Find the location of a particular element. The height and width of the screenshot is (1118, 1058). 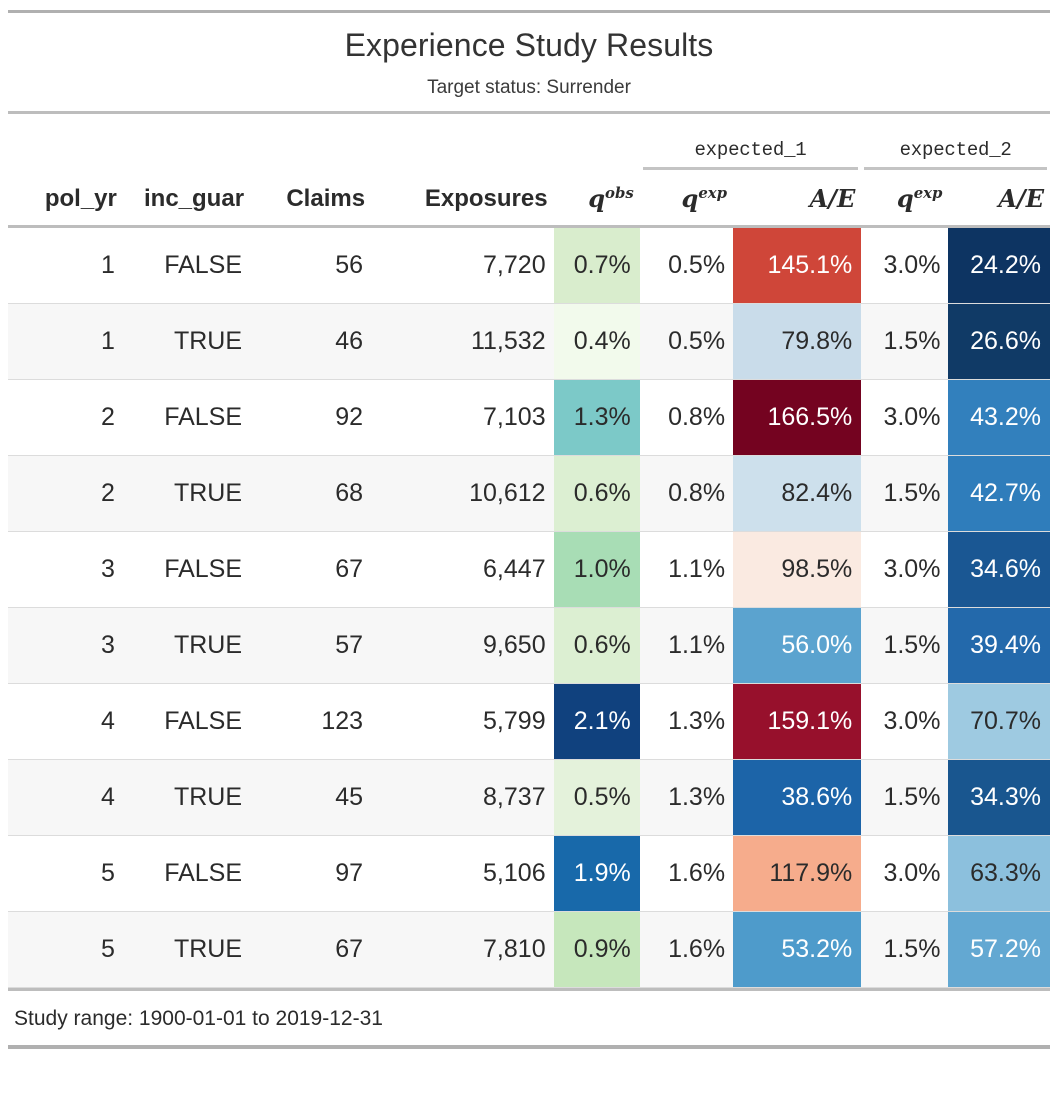

spanner-expected-2-underline is located at coordinates (955, 168).